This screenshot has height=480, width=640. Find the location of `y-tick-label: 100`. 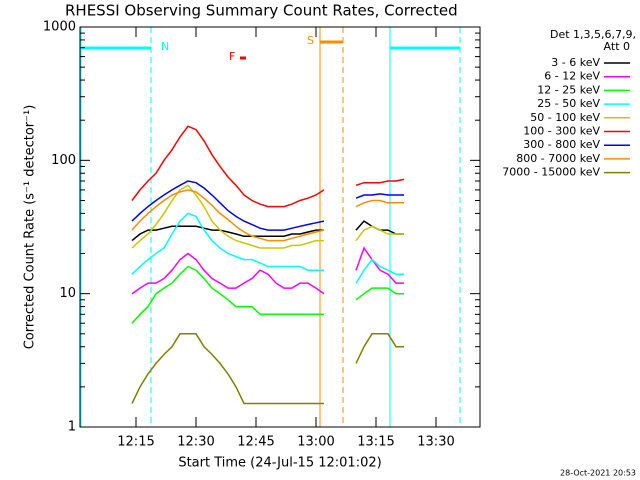

y-tick-label: 100 is located at coordinates (63, 160).